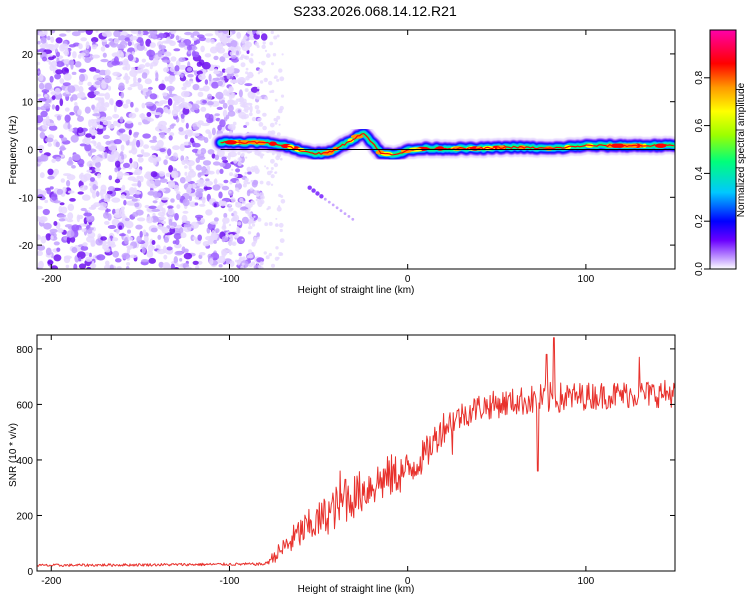  Describe the element at coordinates (30, 572) in the screenshot. I see `y-tick-label: 0` at that location.